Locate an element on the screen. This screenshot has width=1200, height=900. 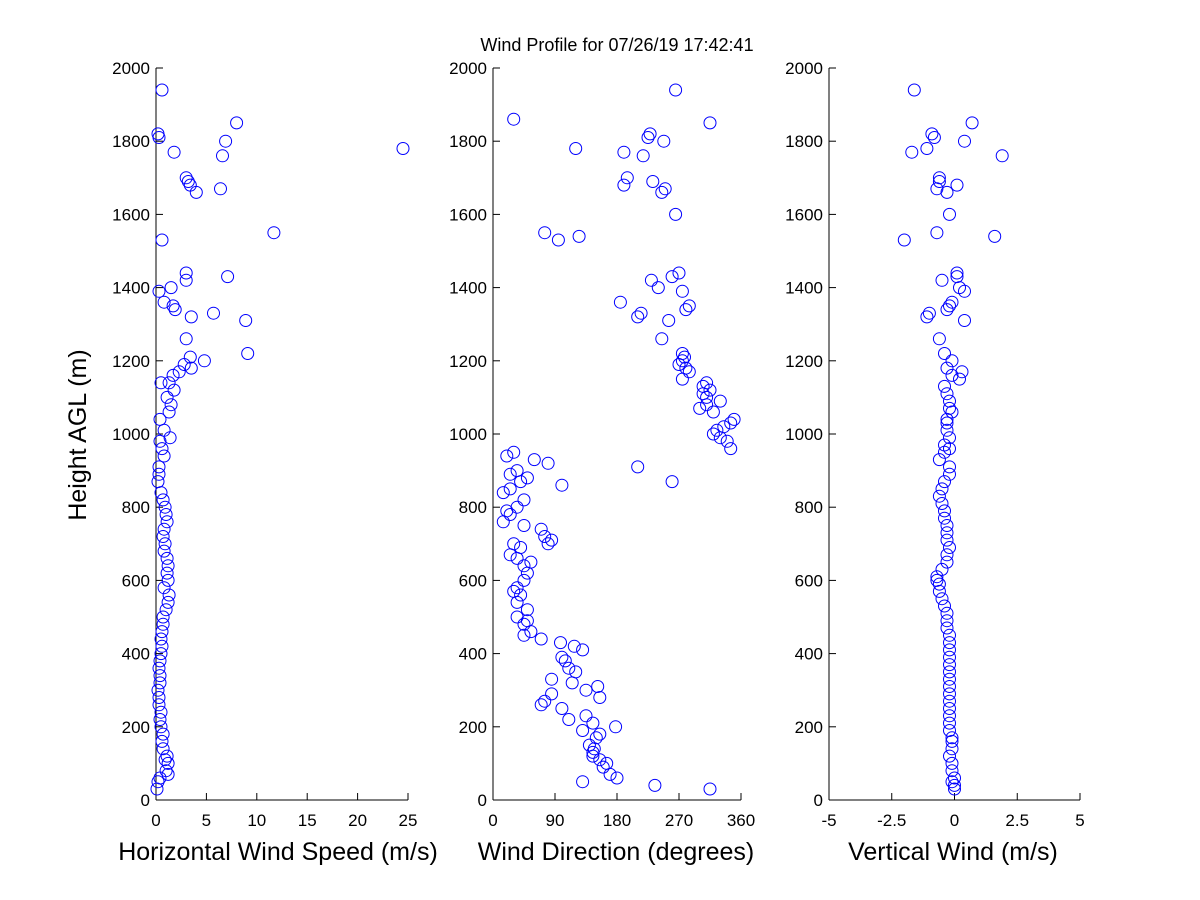
direction-x-tick-label: 0 is located at coordinates (492, 820).